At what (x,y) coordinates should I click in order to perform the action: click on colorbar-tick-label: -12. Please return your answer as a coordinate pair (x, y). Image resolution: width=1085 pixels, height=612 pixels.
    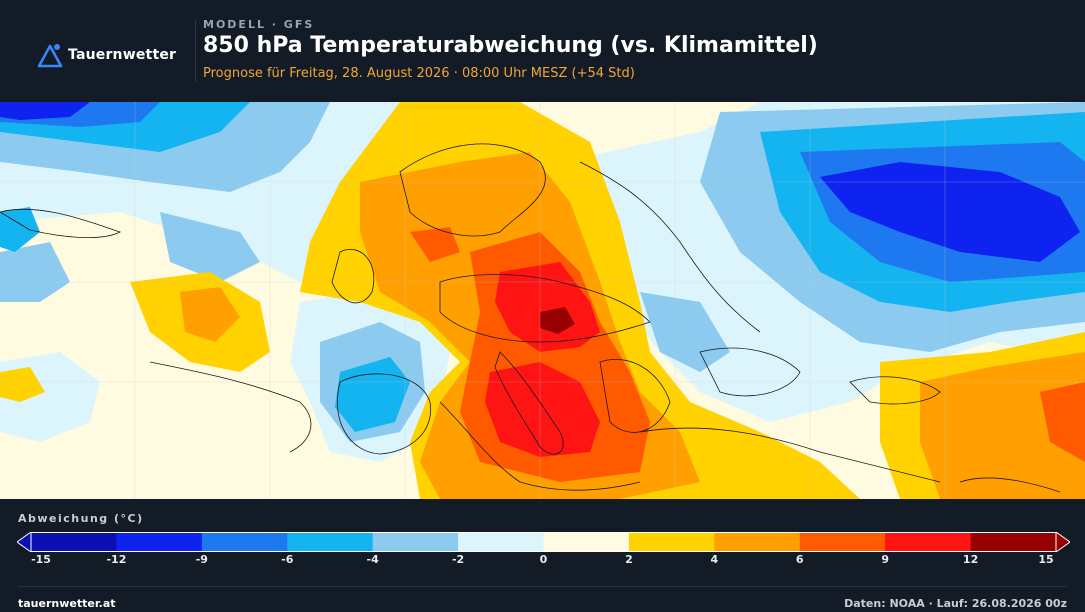
    Looking at the image, I should click on (116, 559).